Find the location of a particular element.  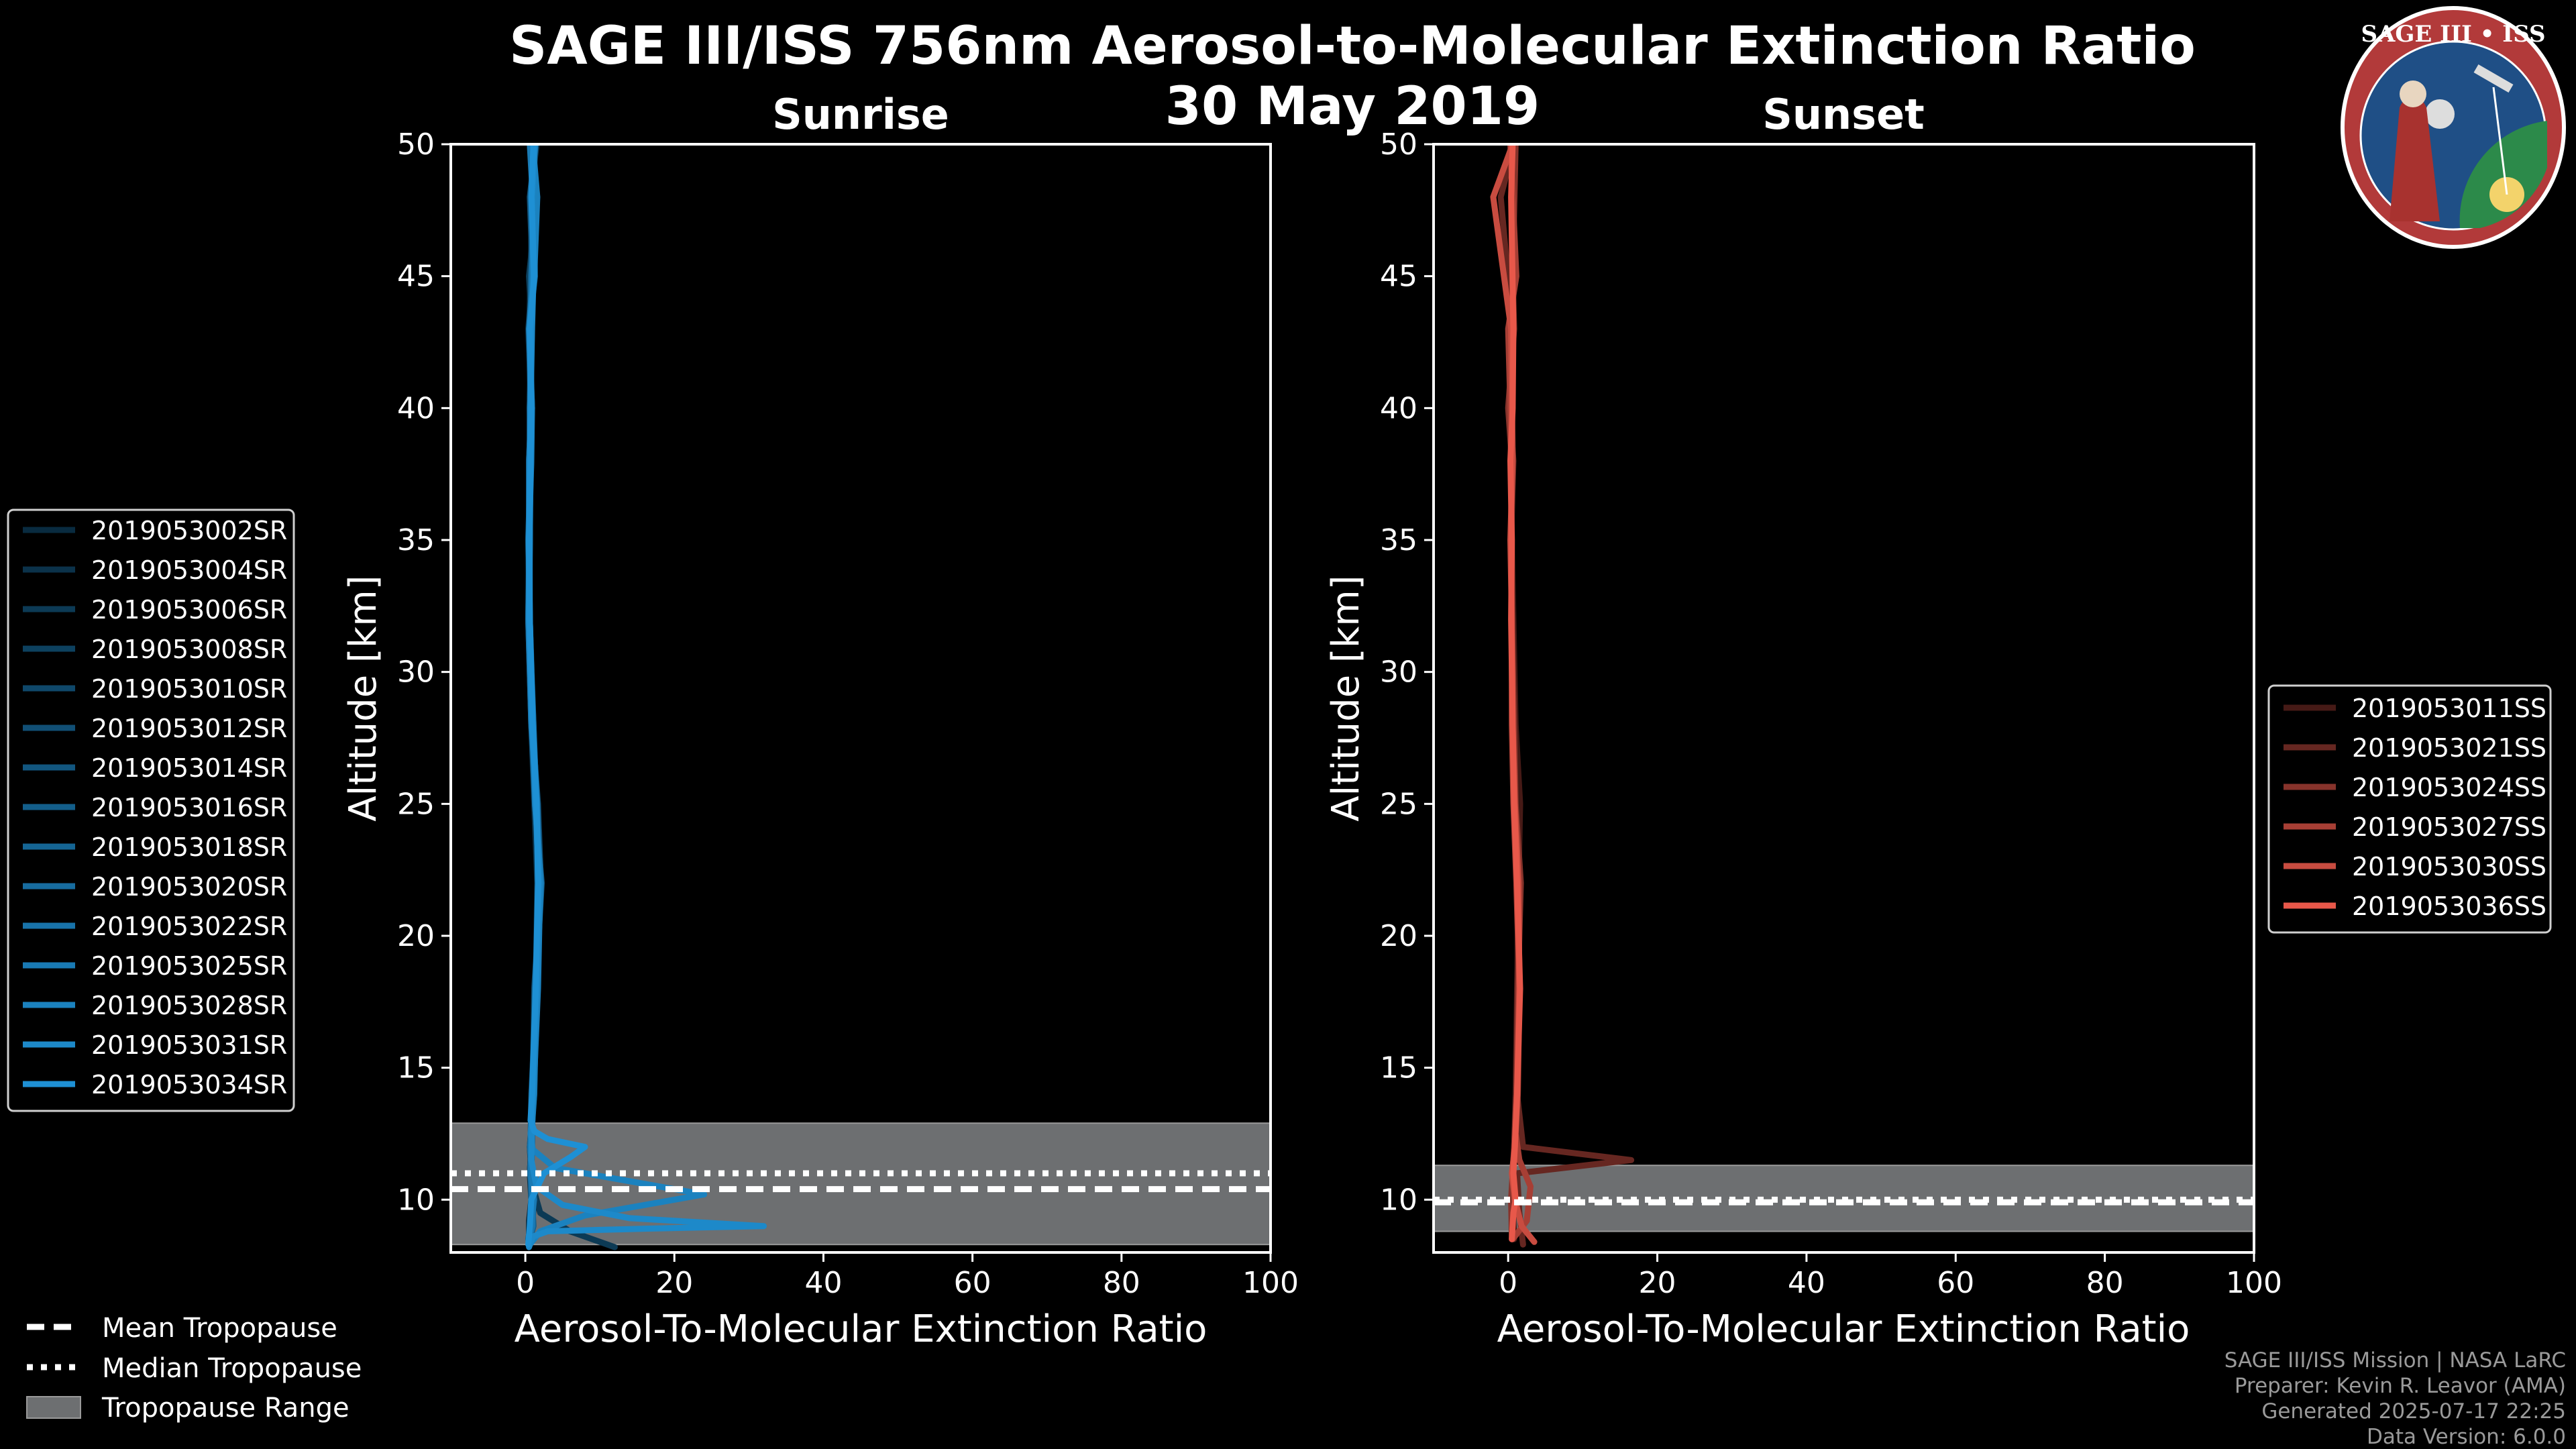

sunrise-x-tick-label: 60 is located at coordinates (972, 1283).